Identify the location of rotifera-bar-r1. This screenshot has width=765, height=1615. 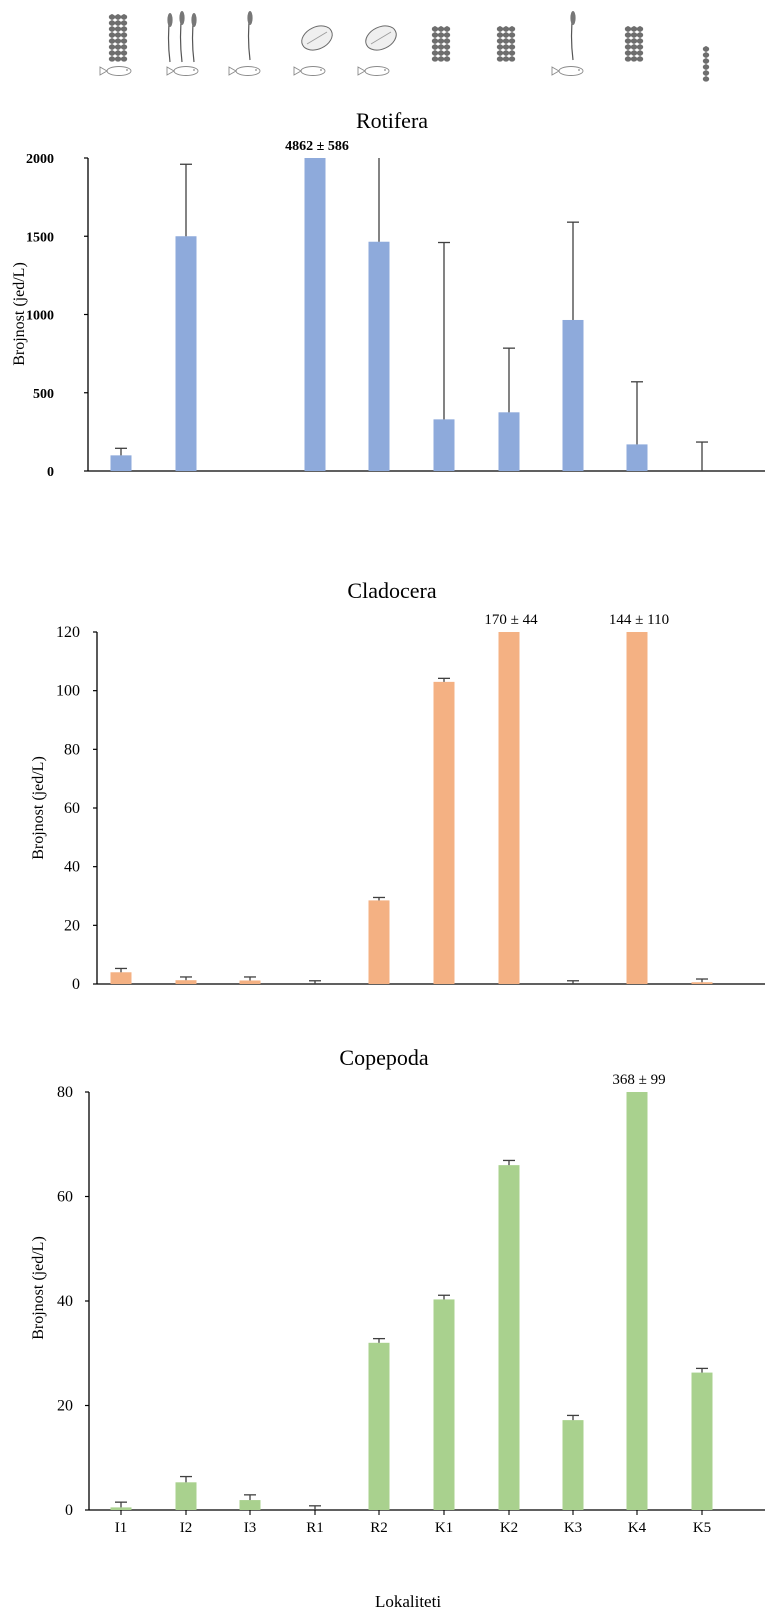
(315, 314).